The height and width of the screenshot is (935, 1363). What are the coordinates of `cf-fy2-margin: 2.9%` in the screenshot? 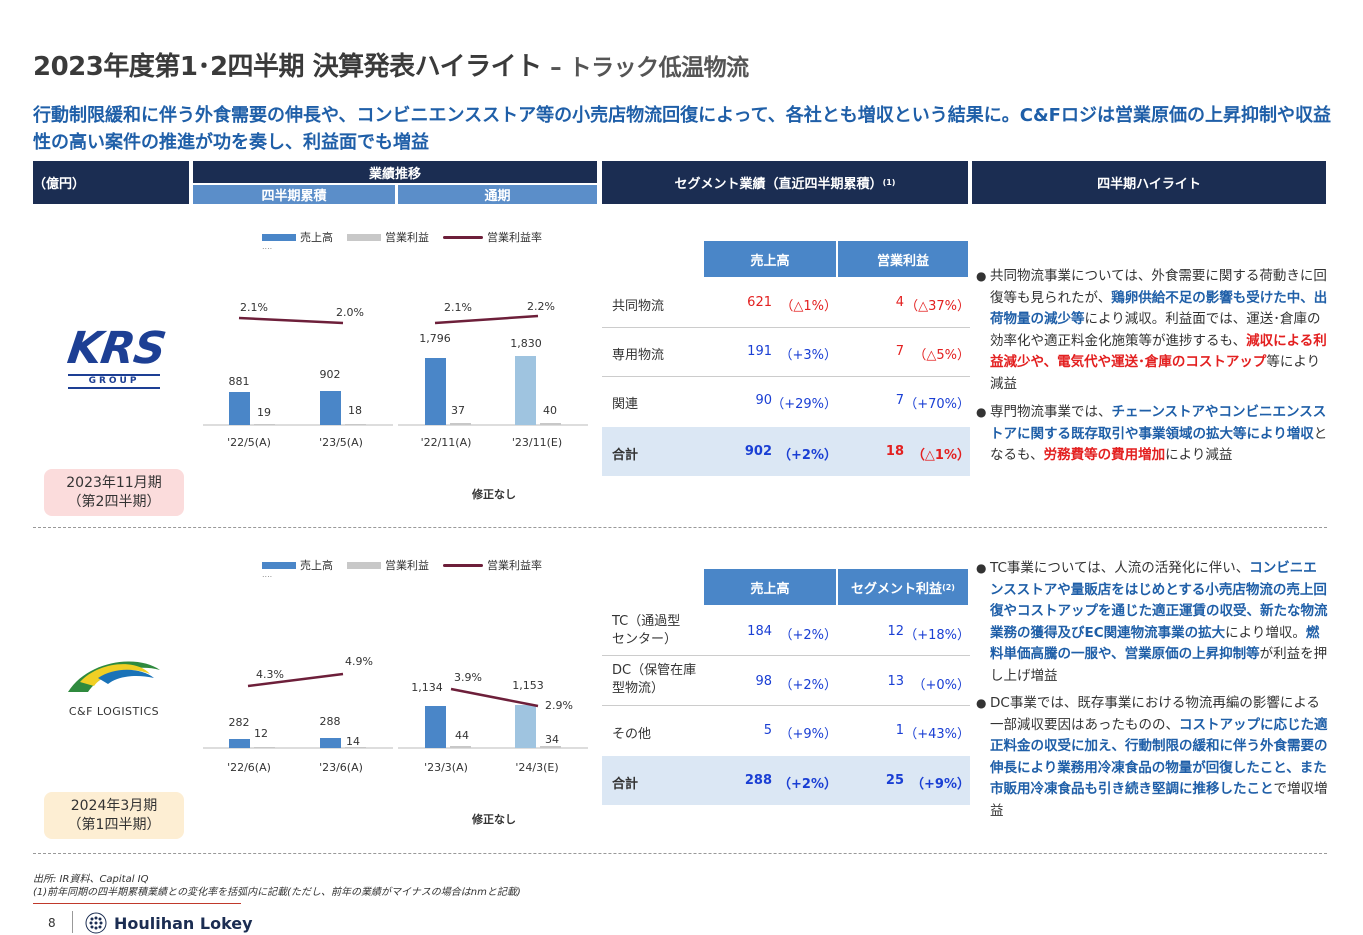 It's located at (559, 705).